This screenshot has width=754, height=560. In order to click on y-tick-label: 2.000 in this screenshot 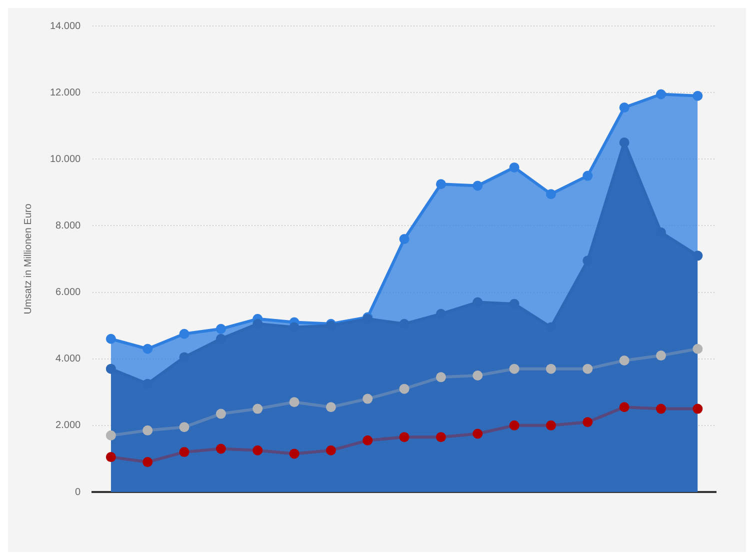, I will do `click(69, 426)`.